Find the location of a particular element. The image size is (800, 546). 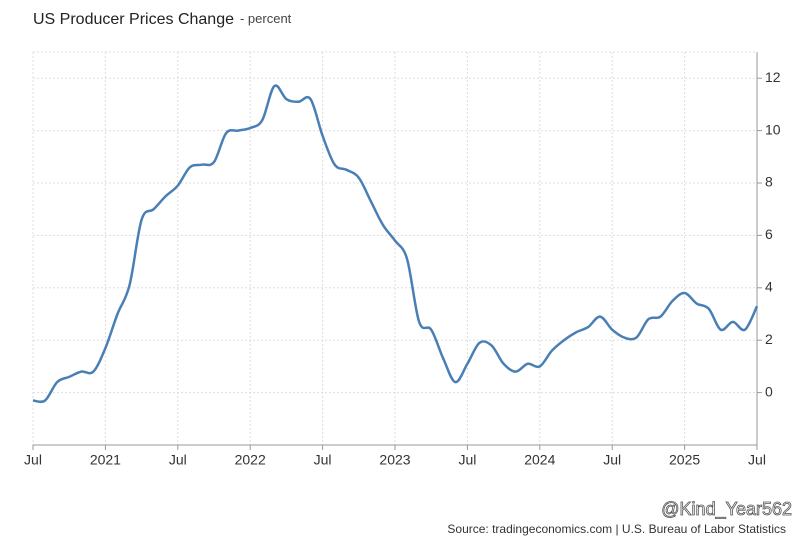

x-tick-label: 2023 is located at coordinates (394, 460).